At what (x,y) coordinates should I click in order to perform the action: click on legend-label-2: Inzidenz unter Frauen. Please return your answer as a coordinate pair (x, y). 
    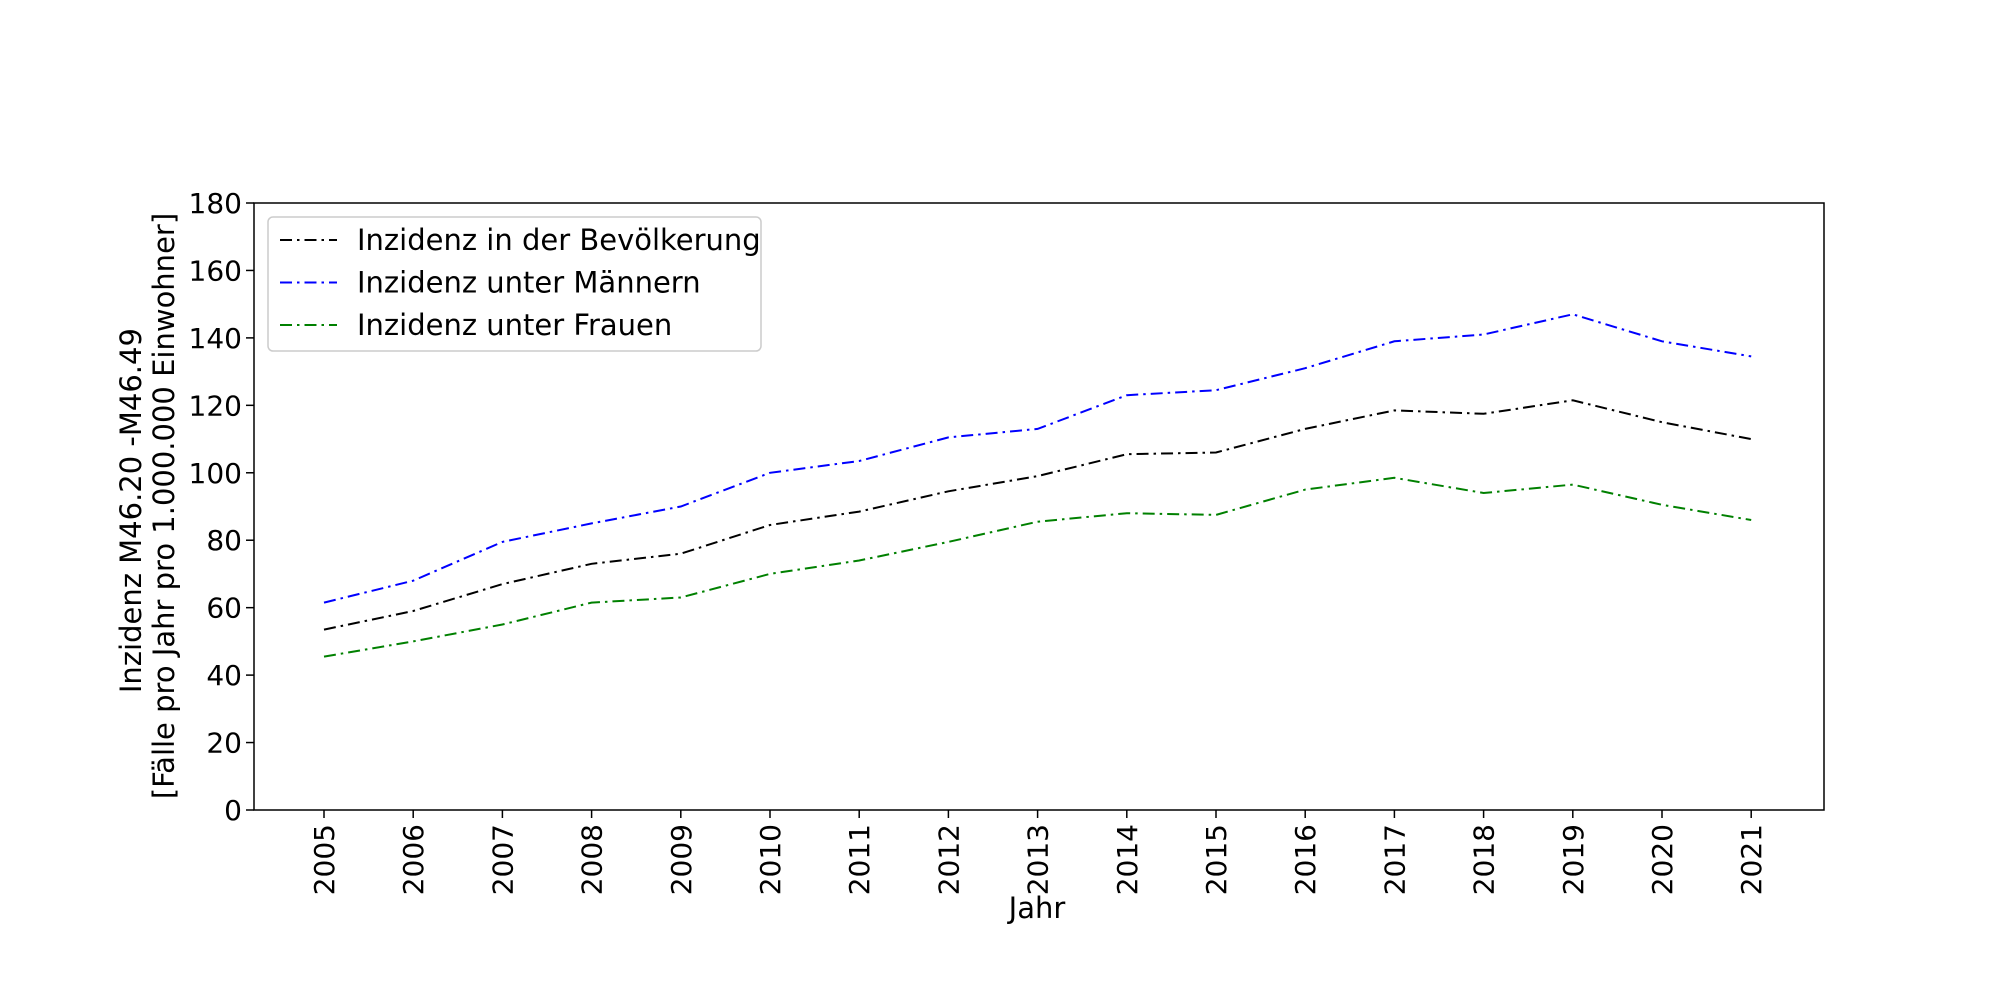
    Looking at the image, I should click on (514, 325).